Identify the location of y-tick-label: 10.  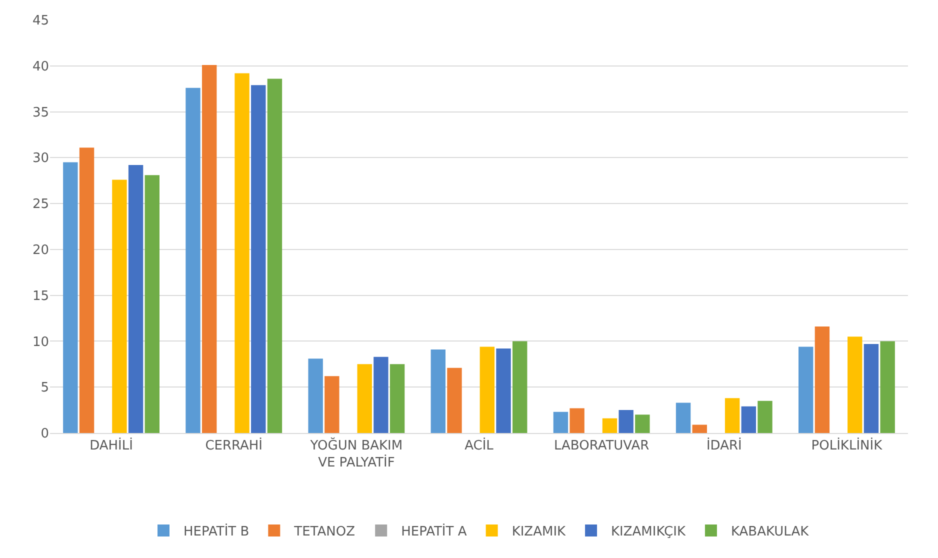
(40, 342).